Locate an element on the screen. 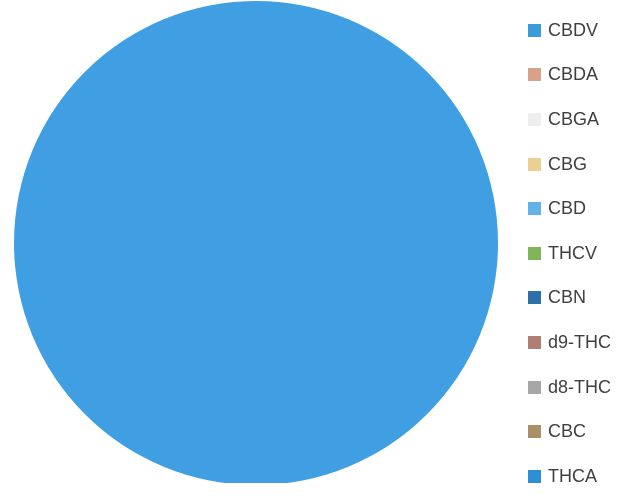 The width and height of the screenshot is (629, 499). legend-swatch-thcv is located at coordinates (534, 253).